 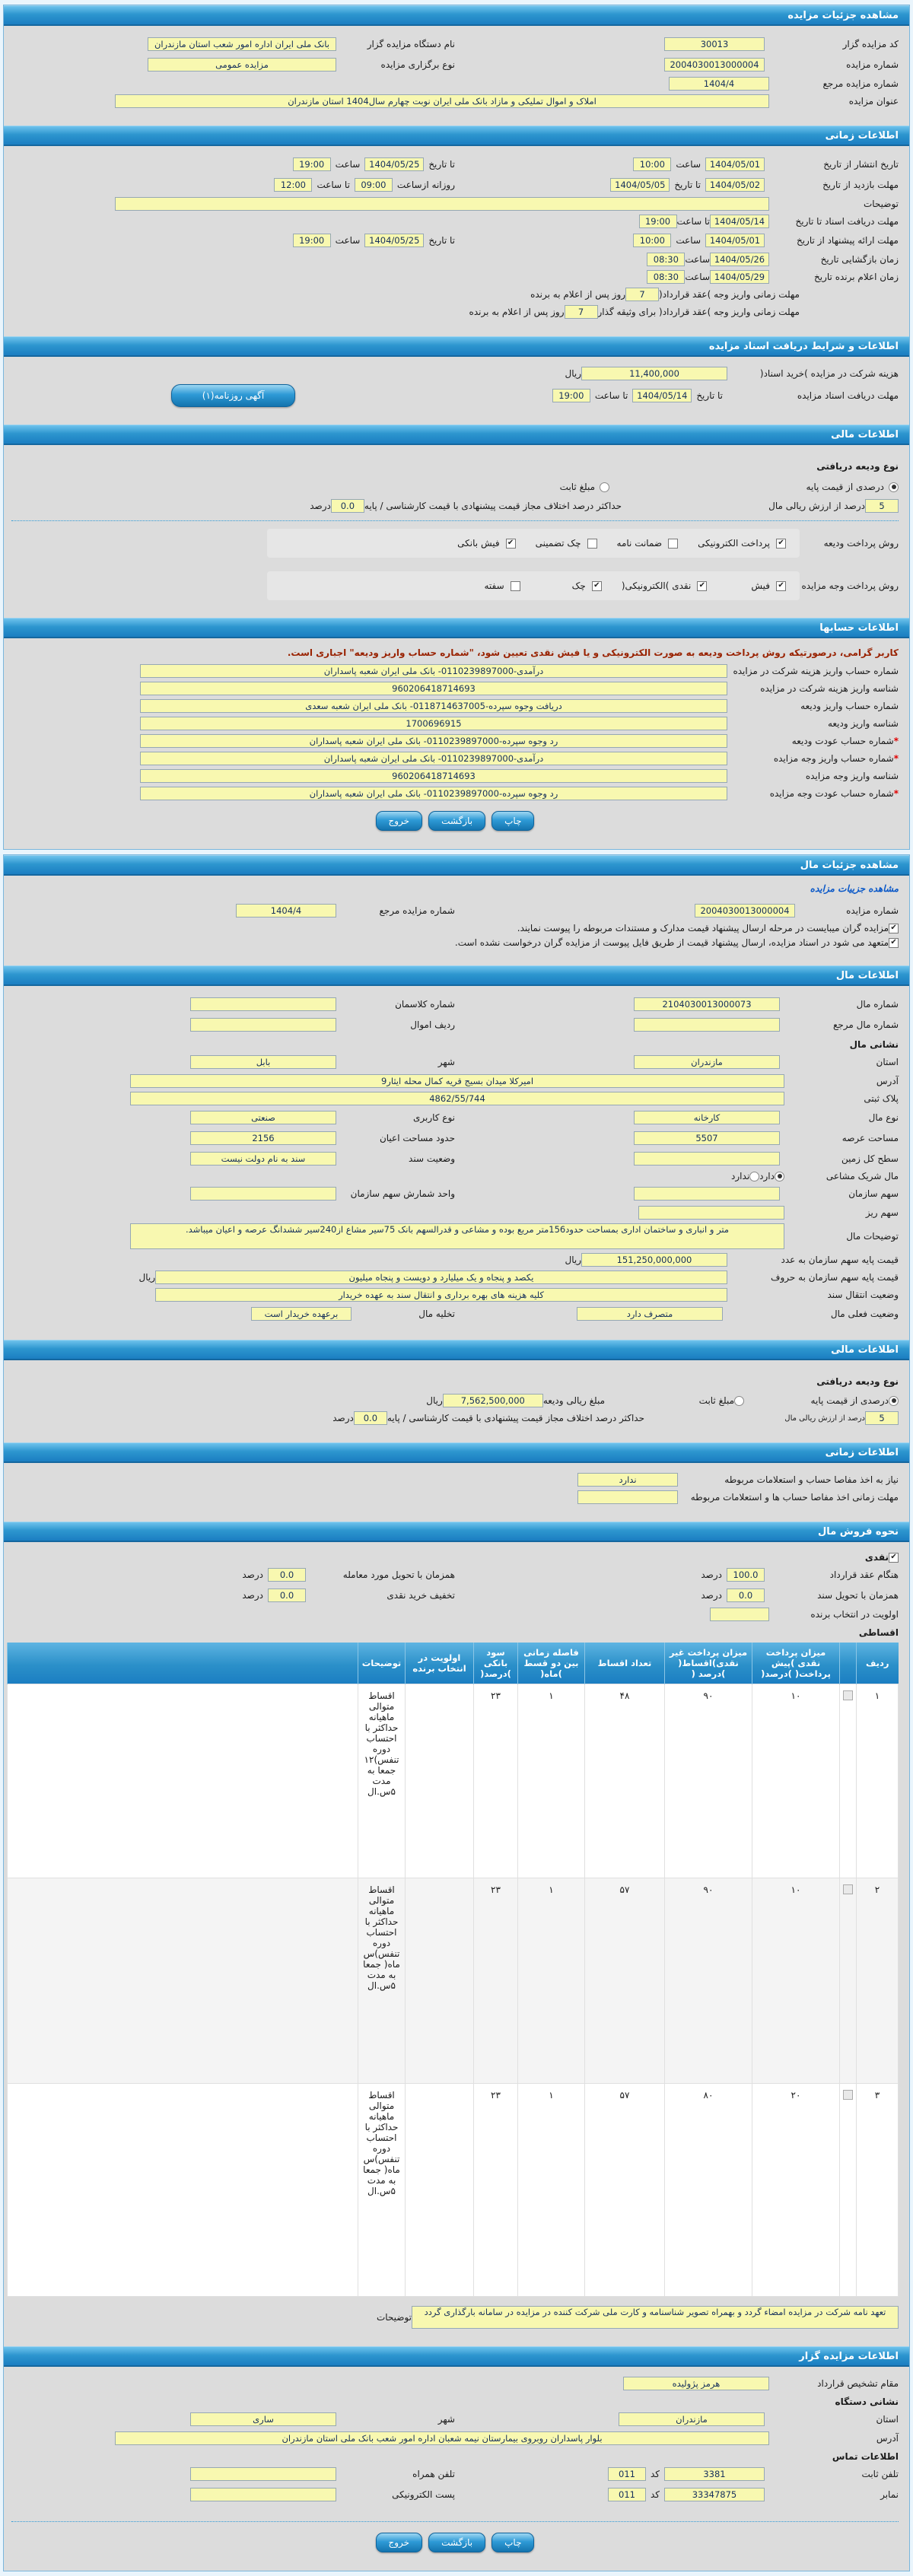 I want to click on payment-method-promissory-checkbox, so click(x=515, y=585).